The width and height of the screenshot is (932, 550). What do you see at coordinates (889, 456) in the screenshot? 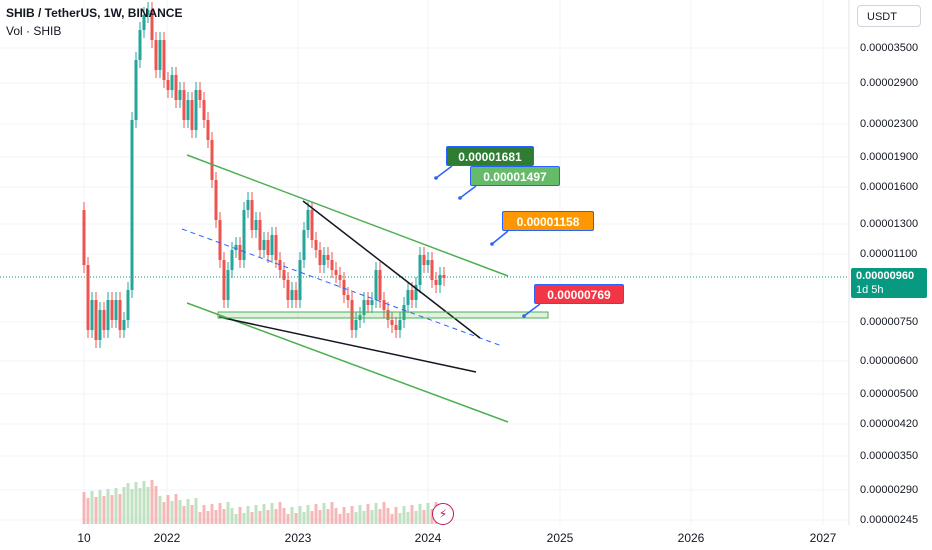
I see `price-axis-label: 0.00000350` at bounding box center [889, 456].